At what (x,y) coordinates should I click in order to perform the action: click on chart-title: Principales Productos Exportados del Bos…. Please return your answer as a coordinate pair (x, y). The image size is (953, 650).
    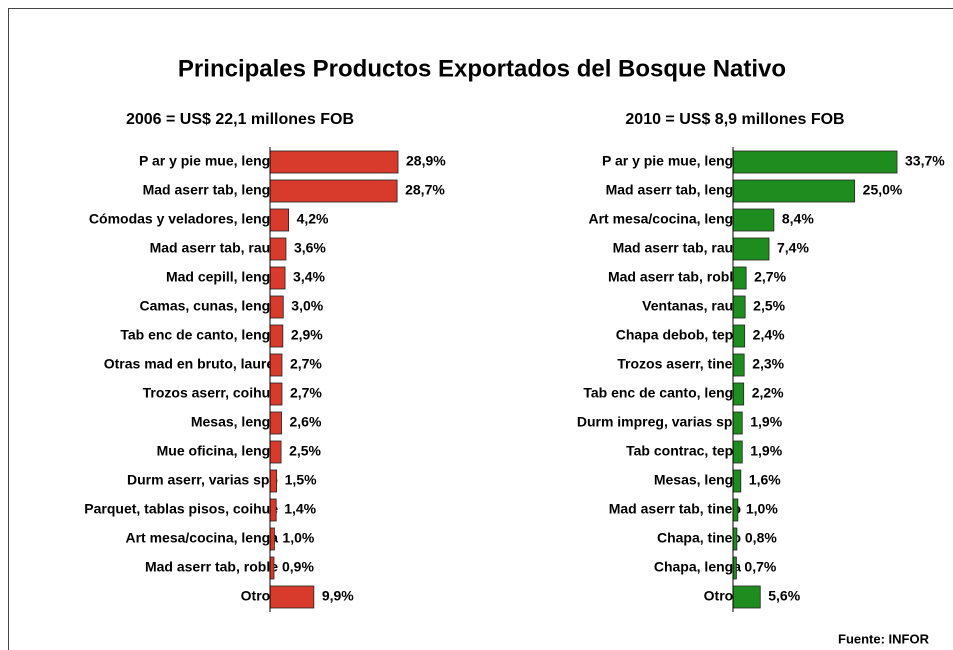
    Looking at the image, I should click on (482, 68).